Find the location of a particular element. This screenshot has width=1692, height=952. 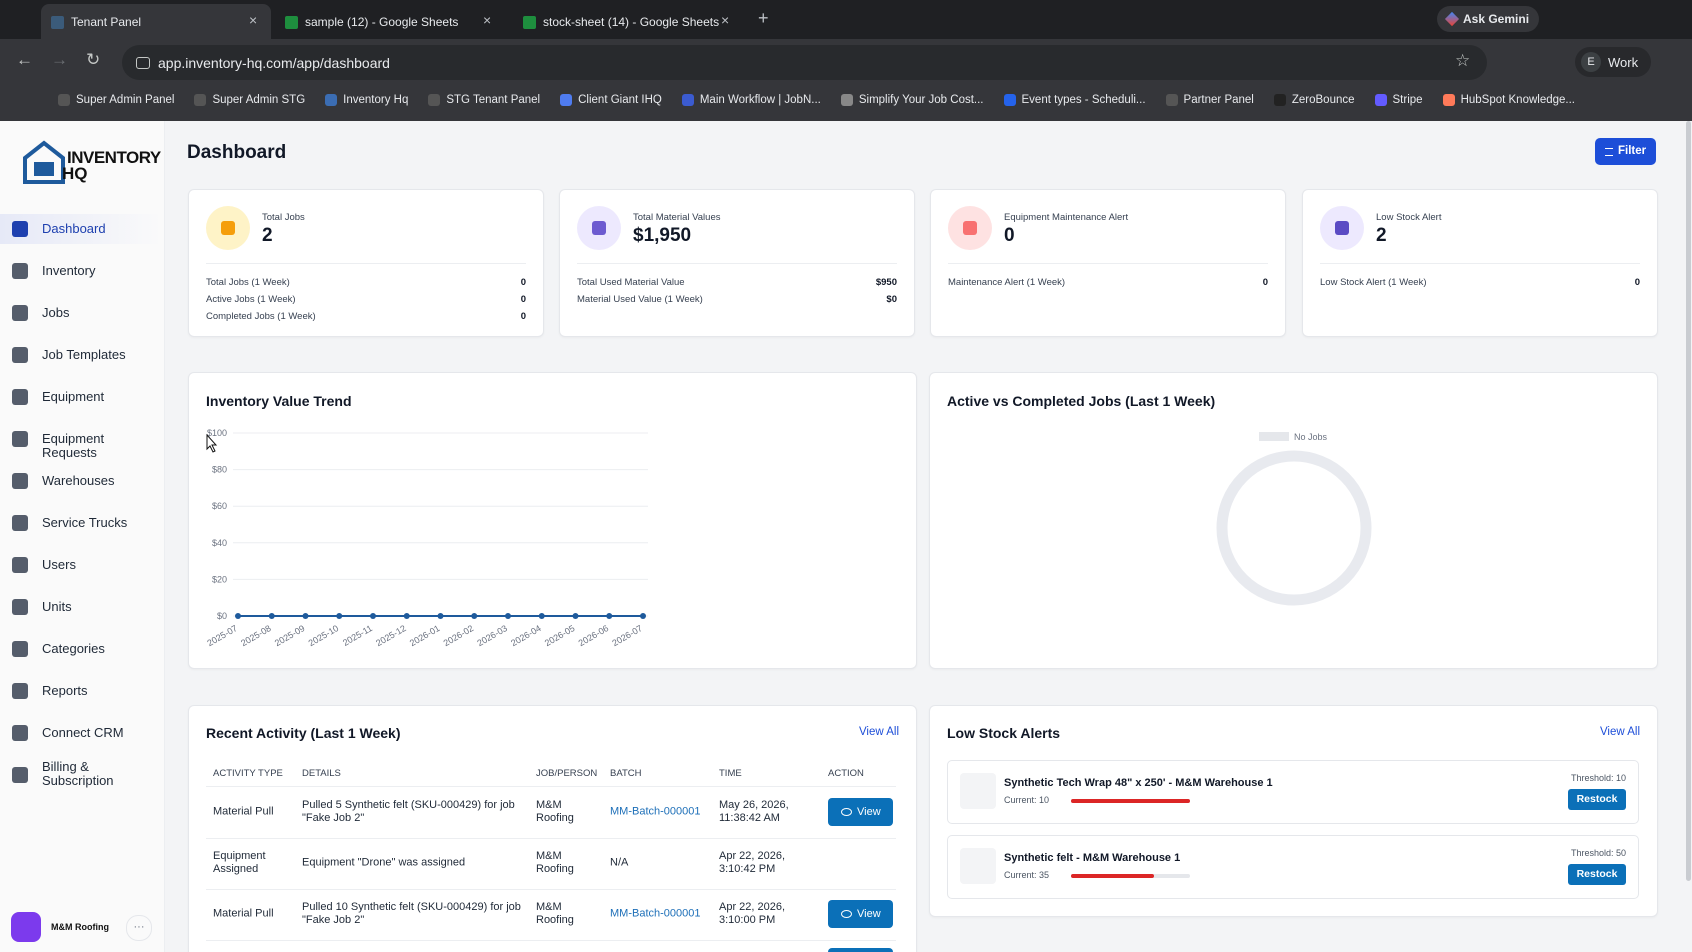

profile-name: Work is located at coordinates (1623, 62).